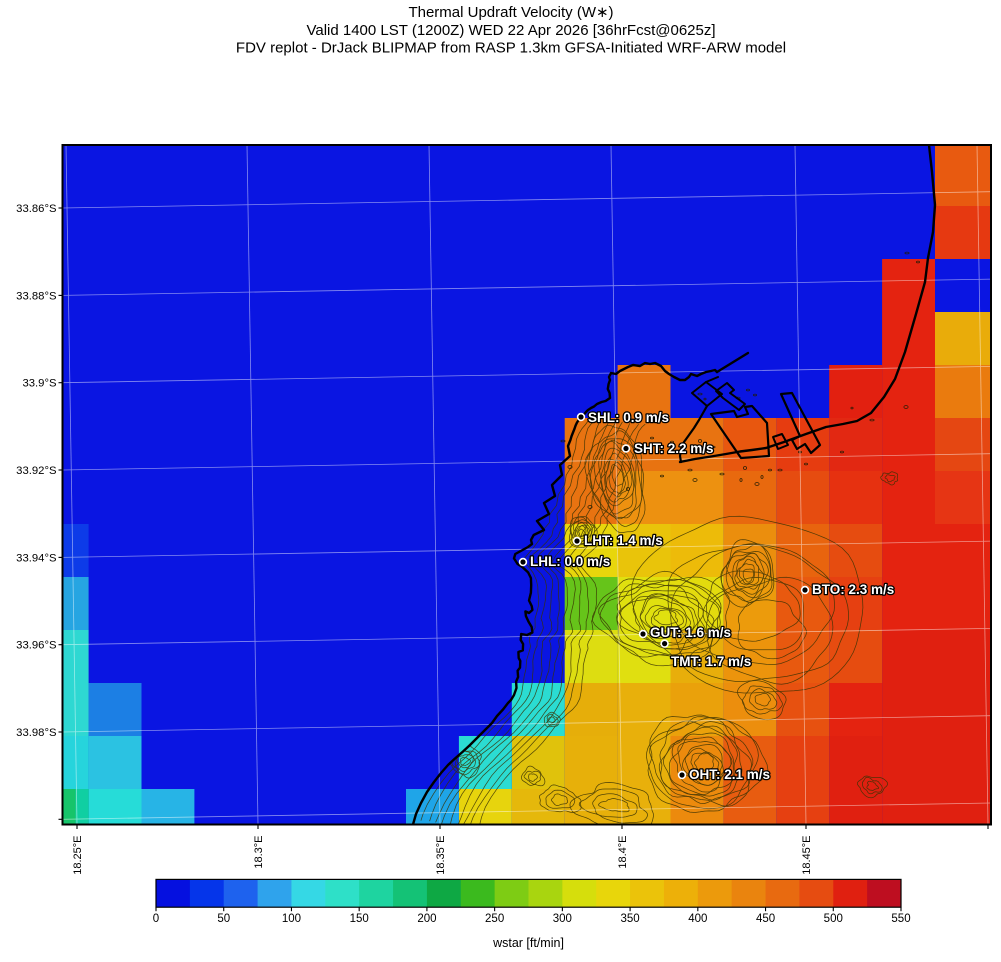 The image size is (1001, 962). What do you see at coordinates (623, 852) in the screenshot?
I see `svg-text: 18.4°E` at bounding box center [623, 852].